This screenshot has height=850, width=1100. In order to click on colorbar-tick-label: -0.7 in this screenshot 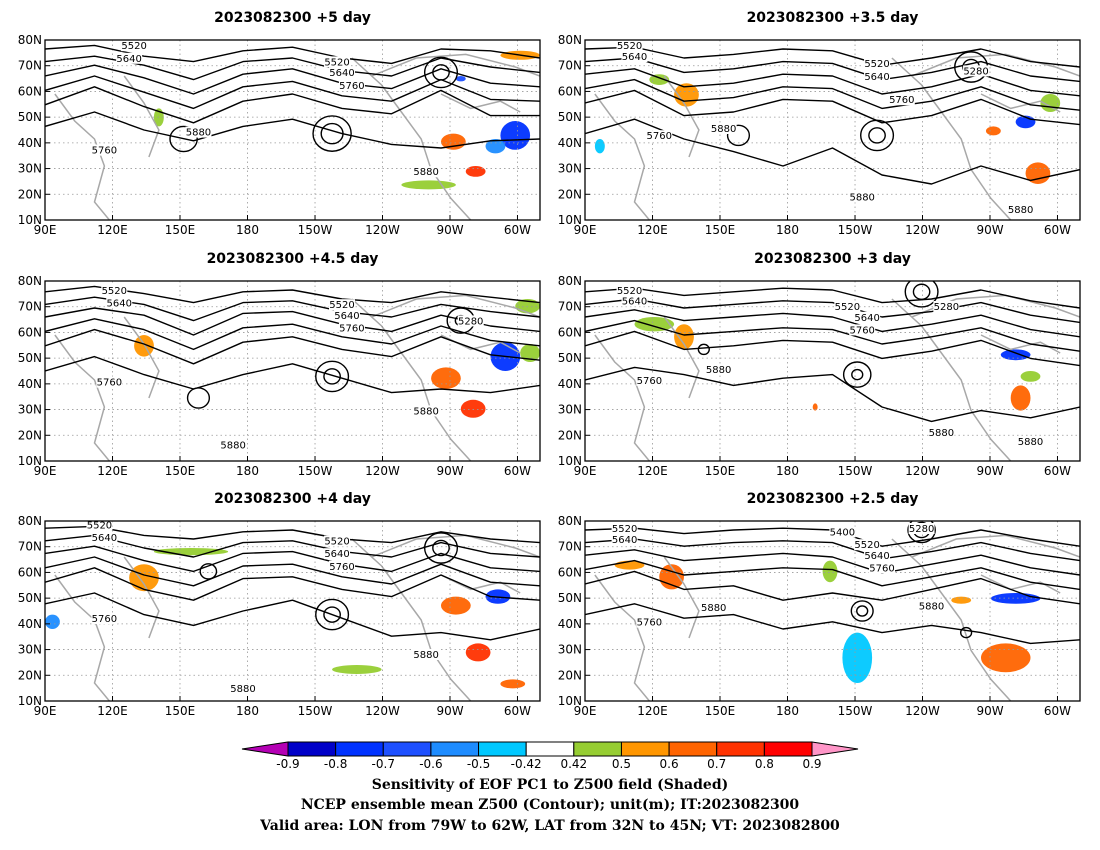, I will do `click(383, 764)`.